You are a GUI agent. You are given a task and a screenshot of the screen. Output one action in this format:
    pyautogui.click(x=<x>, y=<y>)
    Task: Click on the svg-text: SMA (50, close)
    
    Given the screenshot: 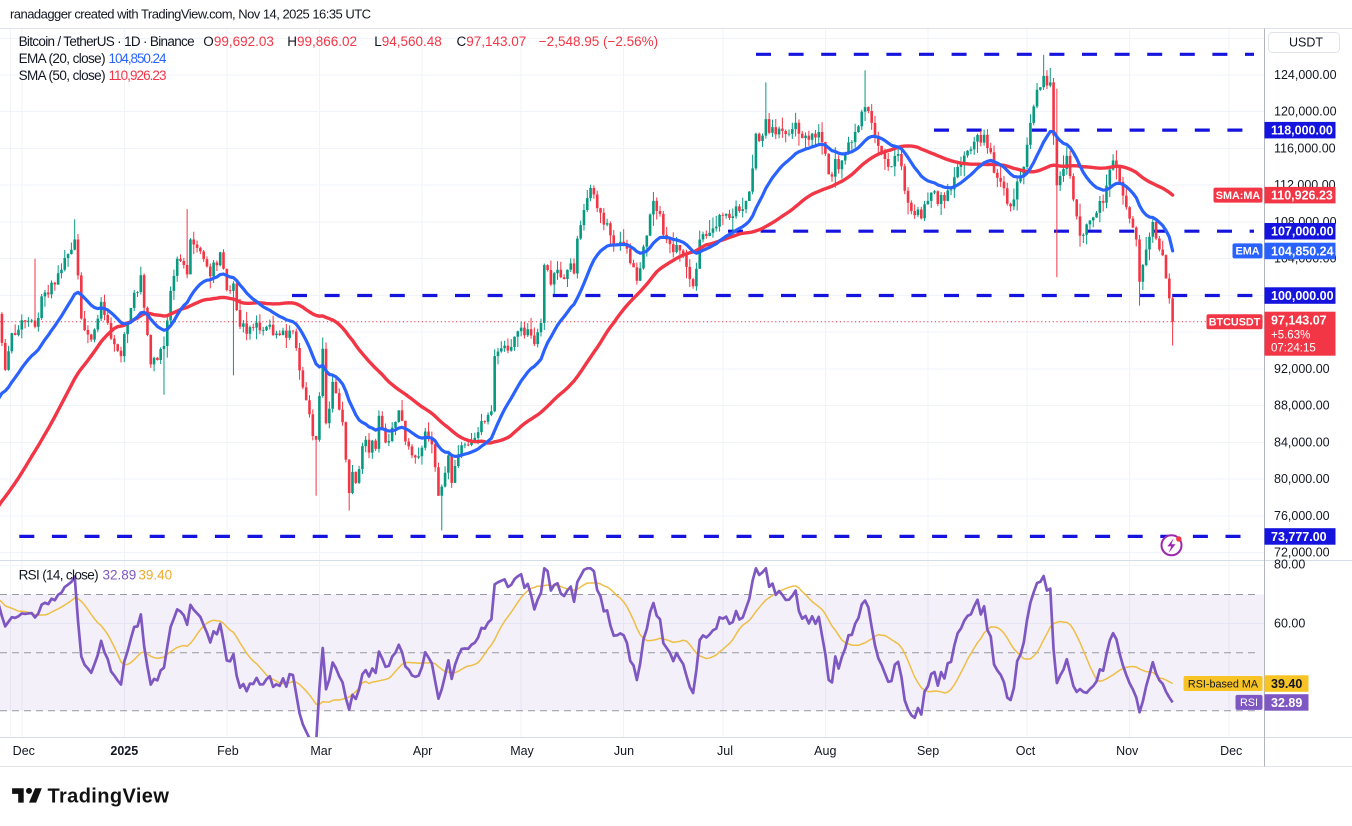 What is the action you would take?
    pyautogui.click(x=62, y=75)
    